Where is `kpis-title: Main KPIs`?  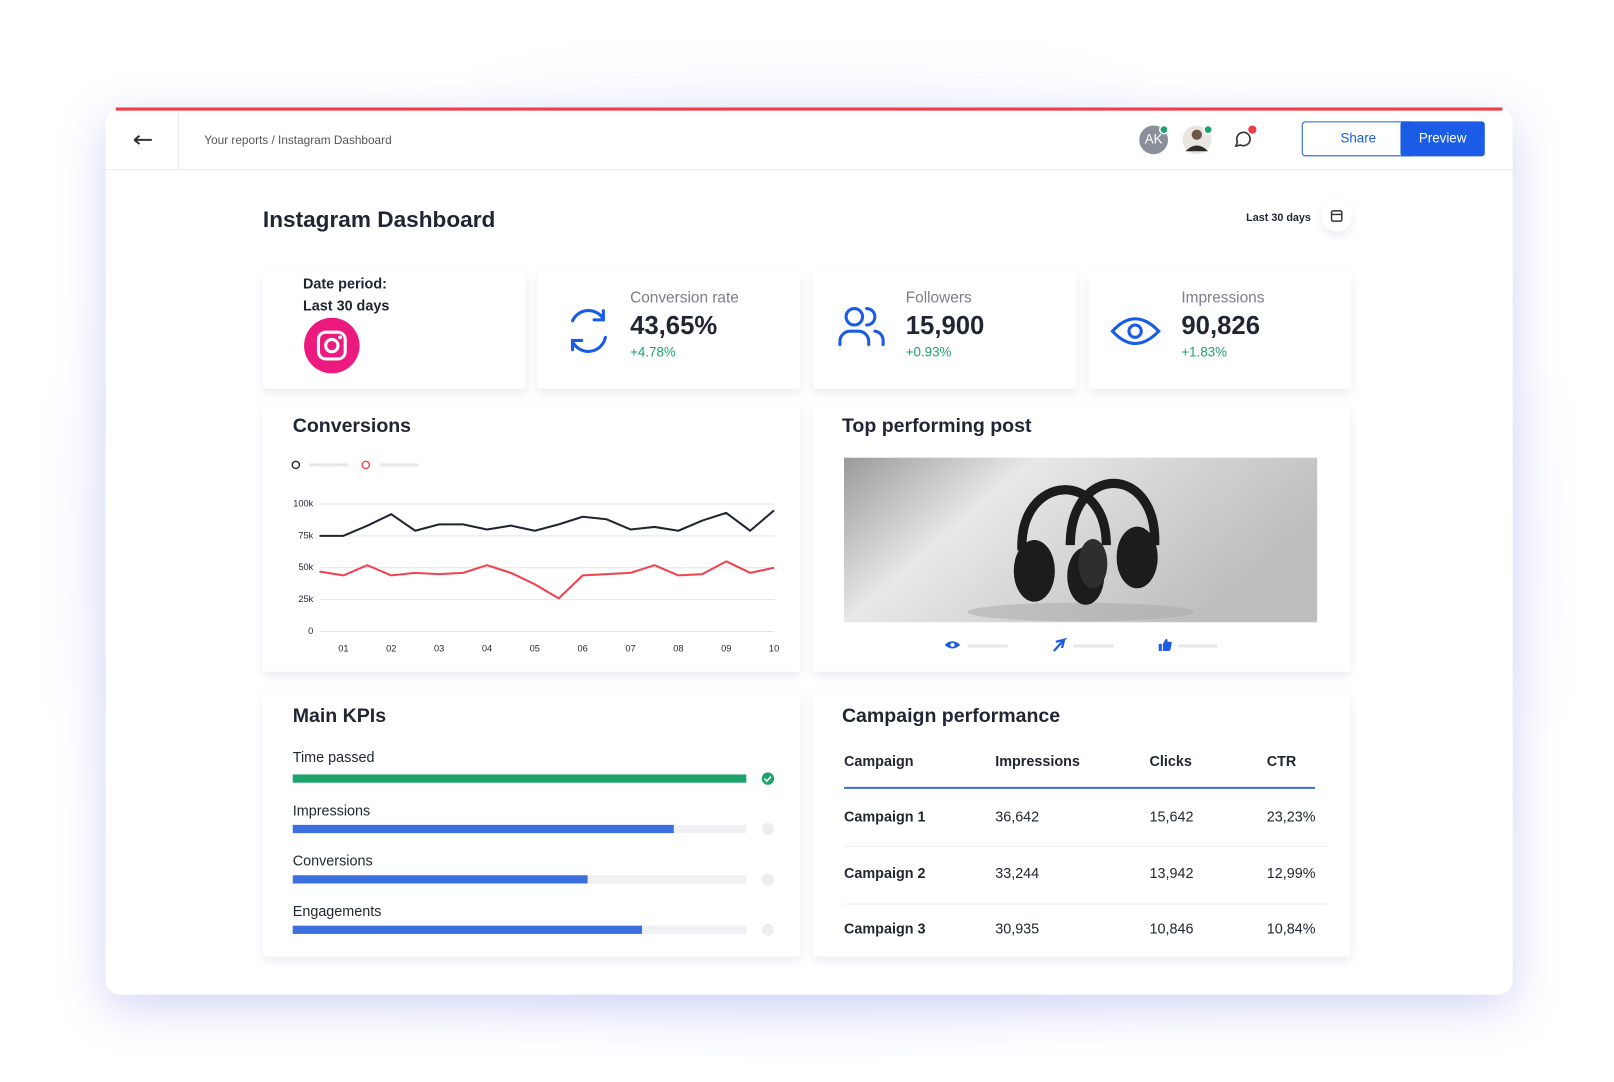
kpis-title: Main KPIs is located at coordinates (339, 716).